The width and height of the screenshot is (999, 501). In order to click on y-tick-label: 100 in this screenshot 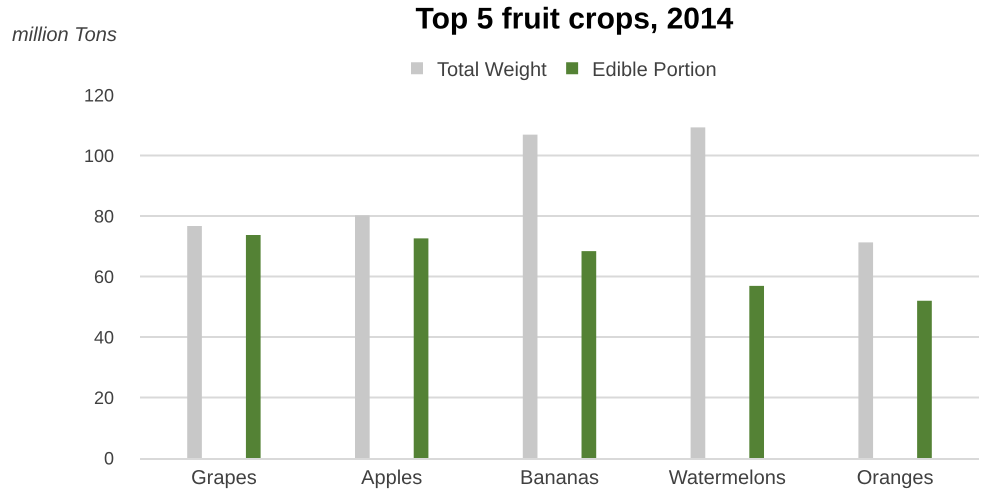, I will do `click(99, 156)`.